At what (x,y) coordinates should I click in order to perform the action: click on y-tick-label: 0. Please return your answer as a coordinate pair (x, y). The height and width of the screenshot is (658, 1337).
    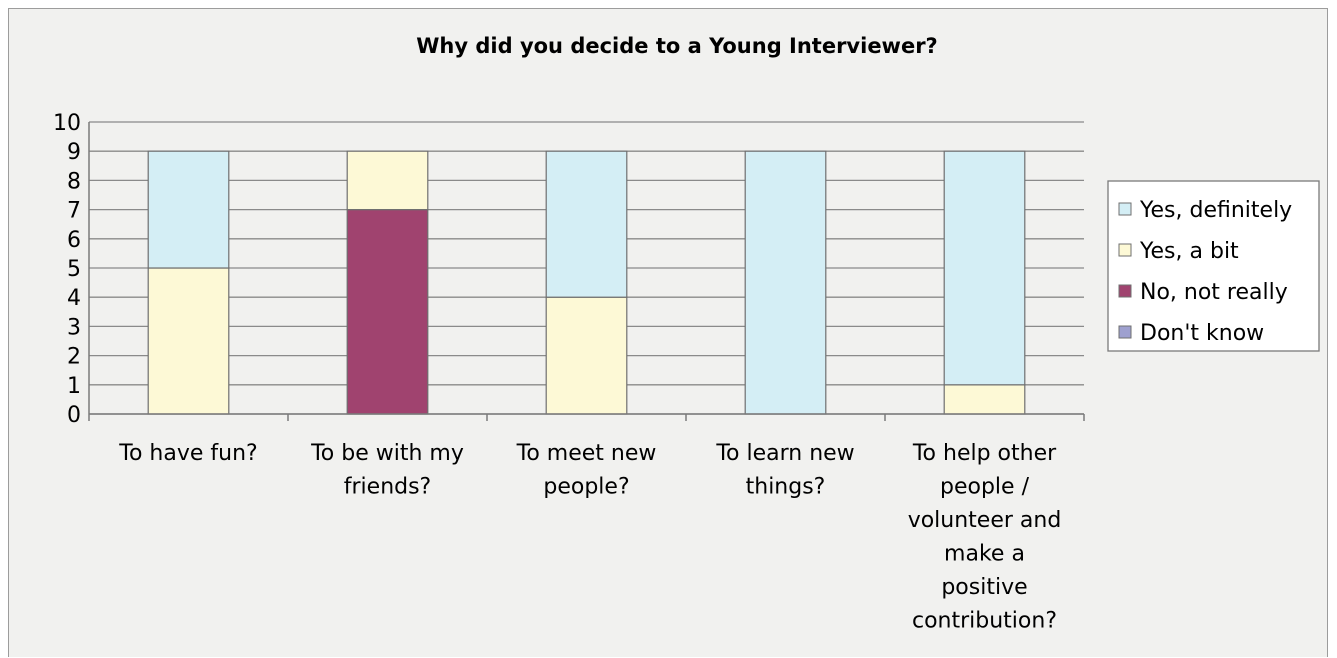
    Looking at the image, I should click on (74, 415).